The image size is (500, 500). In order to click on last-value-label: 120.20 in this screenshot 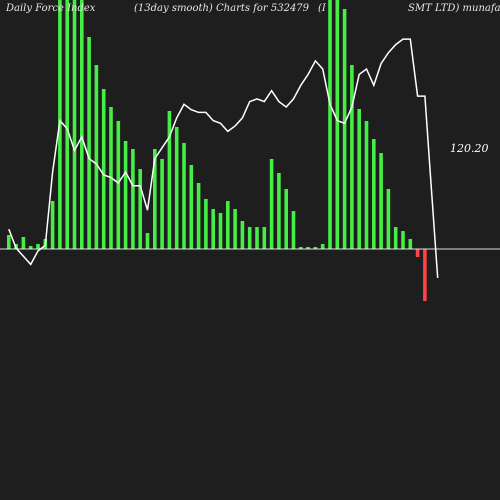, I will do `click(469, 148)`.